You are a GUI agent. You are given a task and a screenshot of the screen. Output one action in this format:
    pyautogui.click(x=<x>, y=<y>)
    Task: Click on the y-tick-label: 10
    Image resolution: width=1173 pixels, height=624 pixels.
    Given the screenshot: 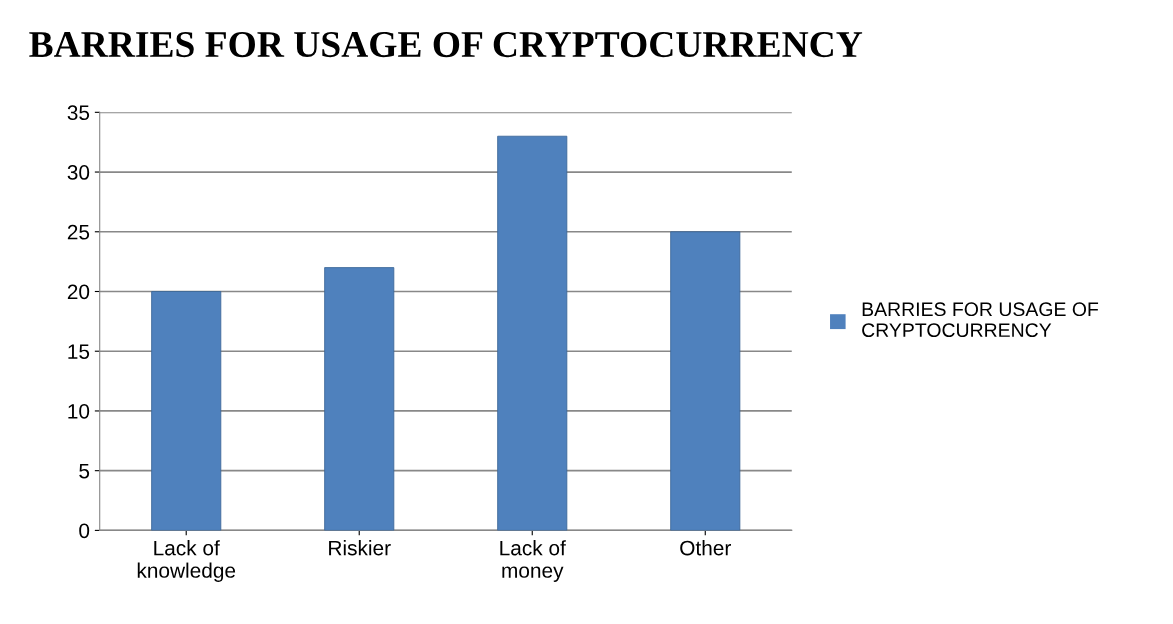 What is the action you would take?
    pyautogui.click(x=79, y=411)
    